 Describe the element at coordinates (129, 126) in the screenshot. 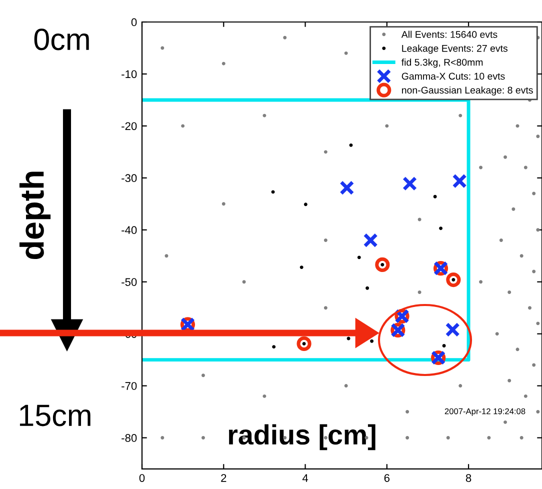

I see `y-tick-label: -20` at that location.